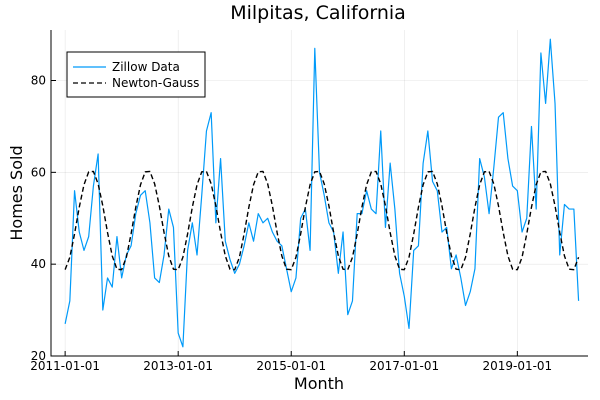 This screenshot has width=600, height=400. Describe the element at coordinates (319, 383) in the screenshot. I see `x-axis-label: Month` at that location.